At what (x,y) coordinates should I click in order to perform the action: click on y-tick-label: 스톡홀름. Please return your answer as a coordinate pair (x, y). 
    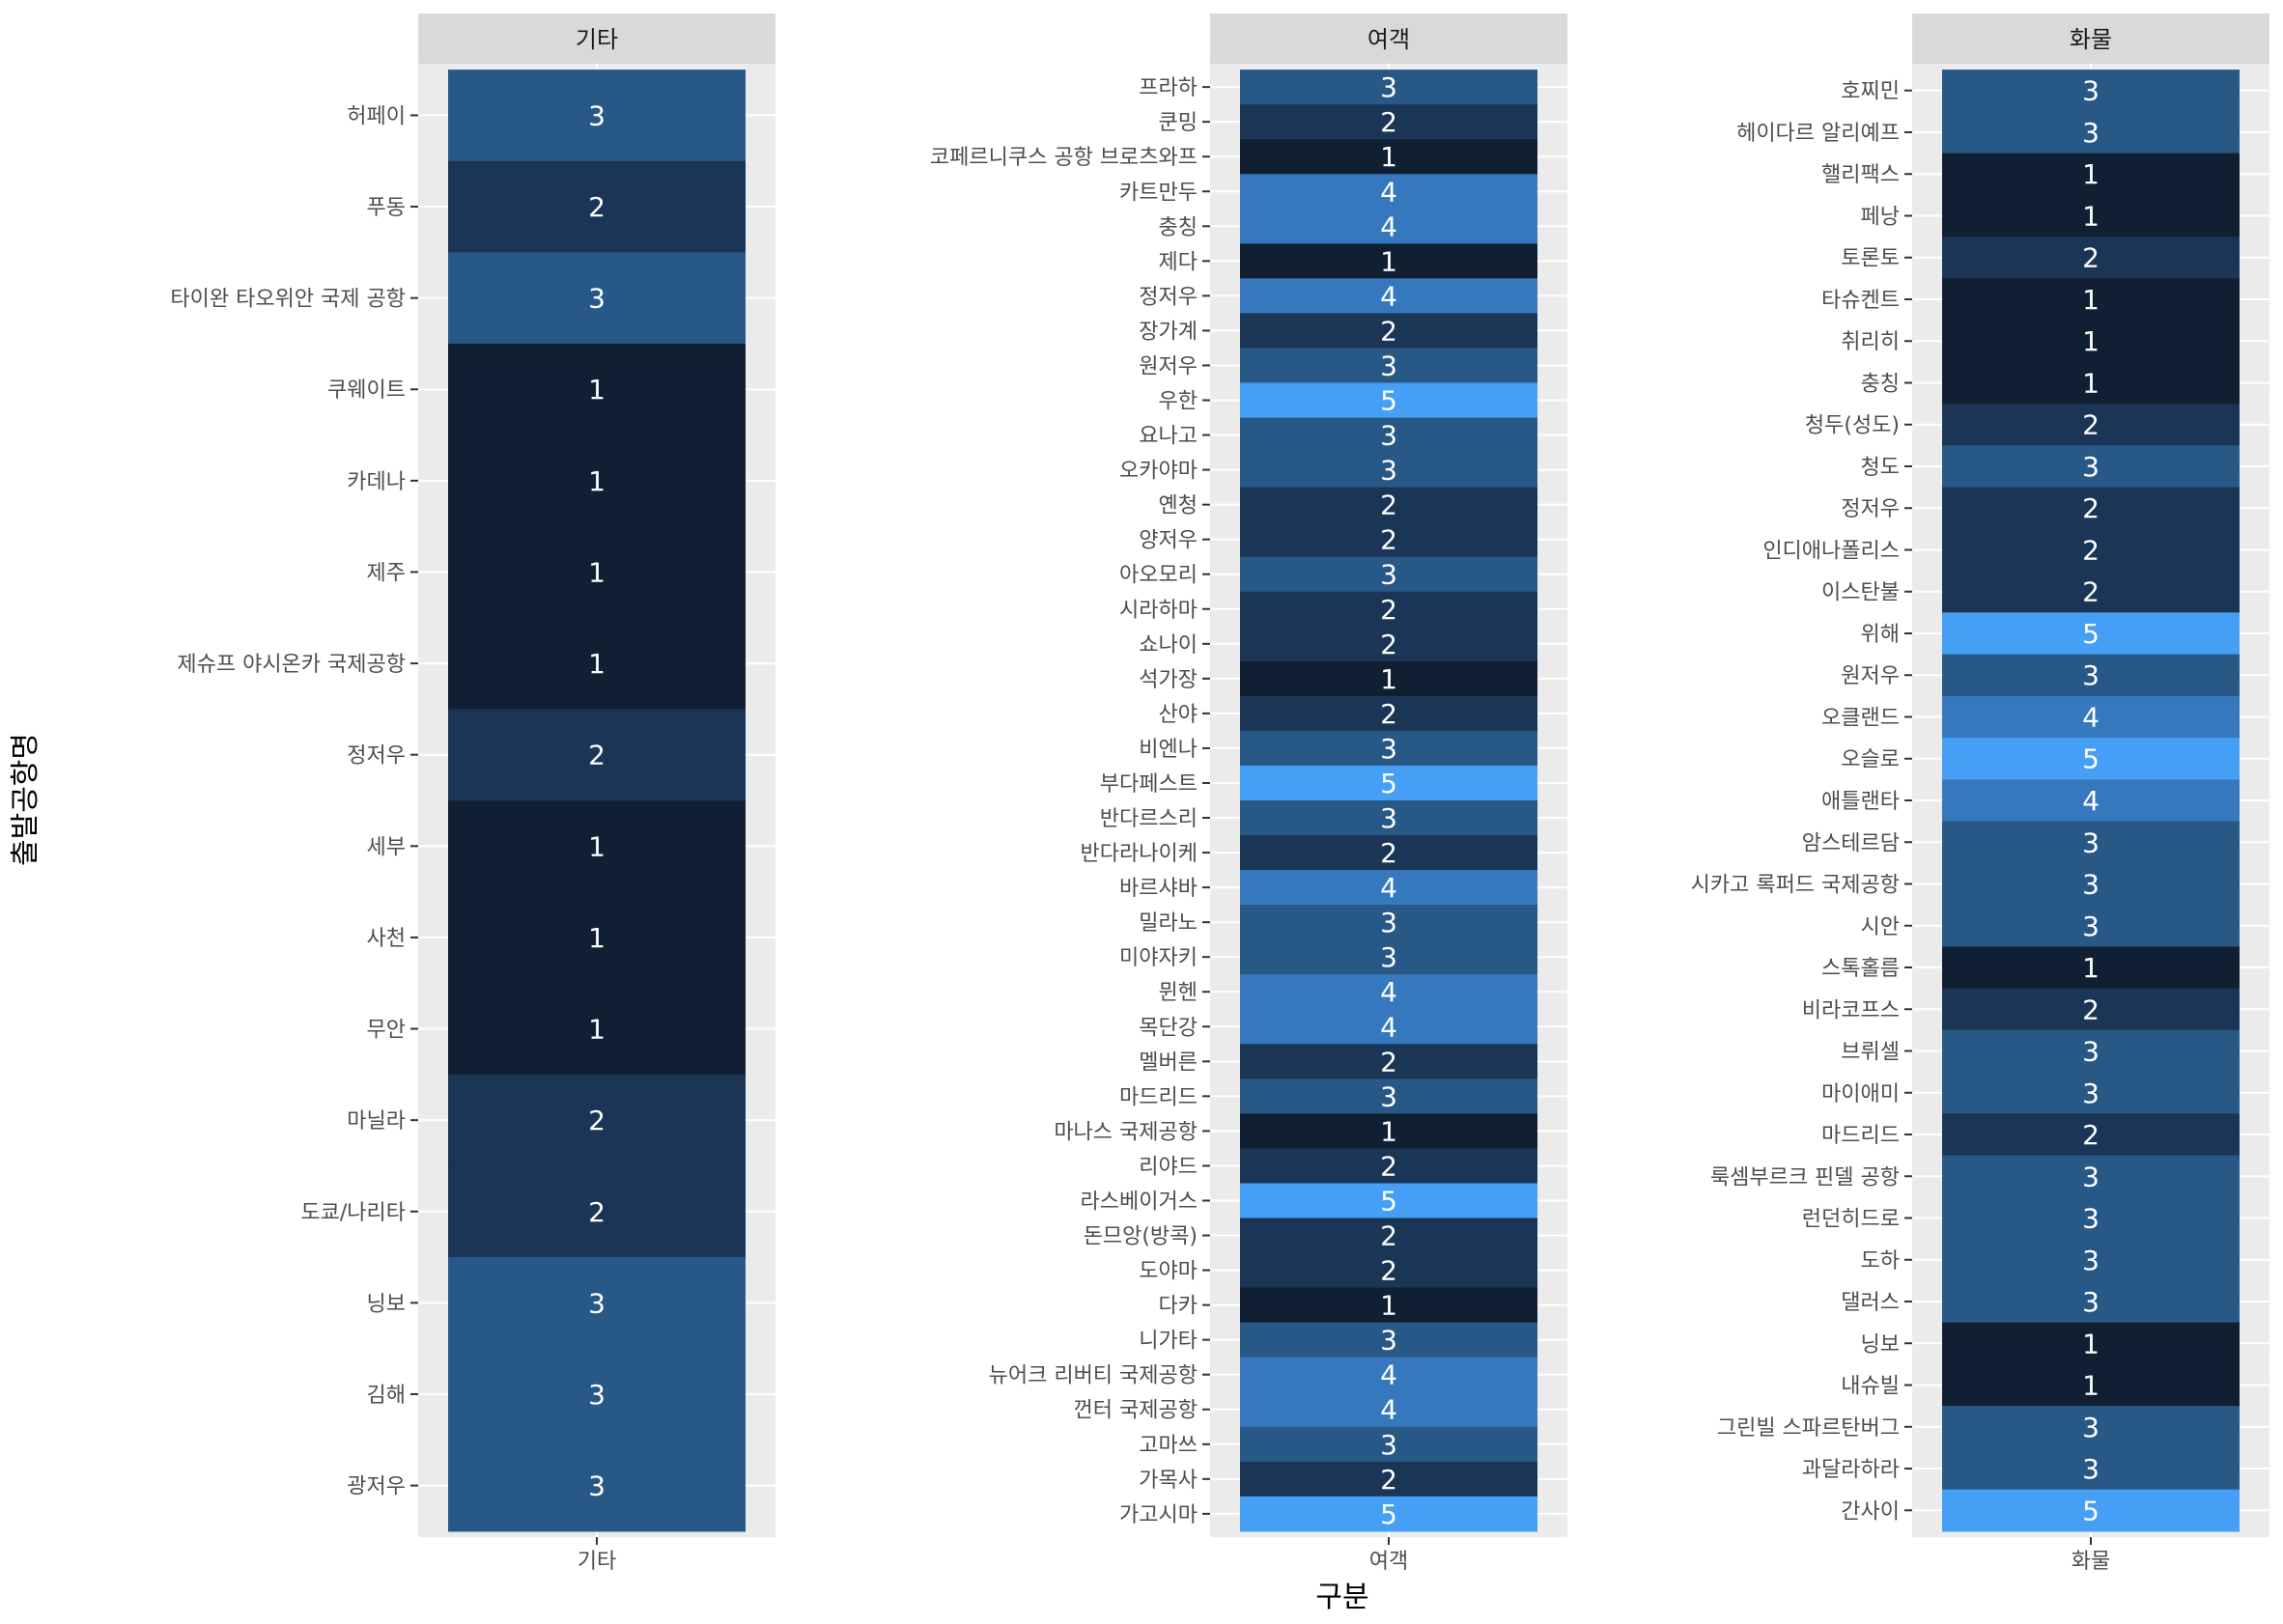
    Looking at the image, I should click on (1860, 969).